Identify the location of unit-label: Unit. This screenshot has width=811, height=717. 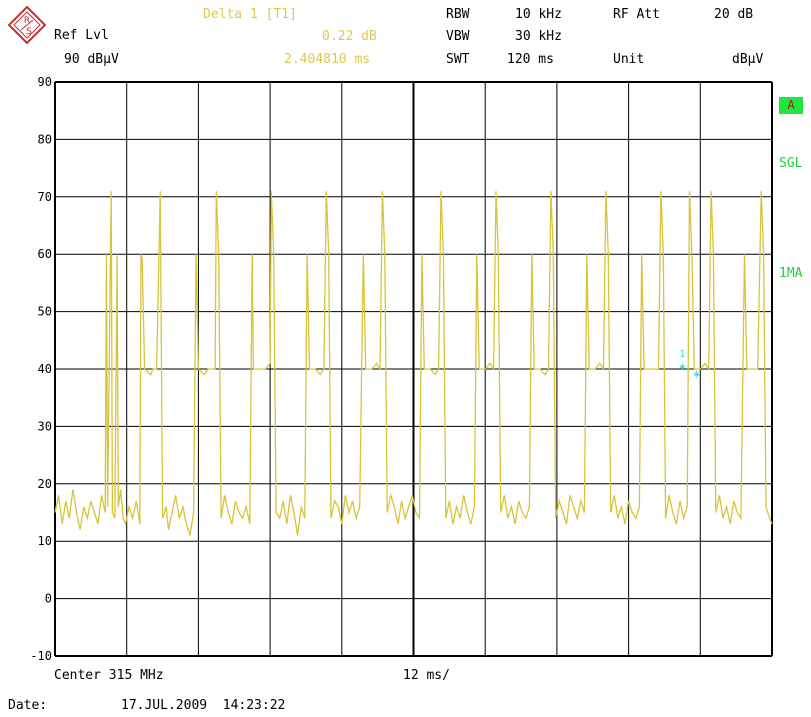
(629, 59).